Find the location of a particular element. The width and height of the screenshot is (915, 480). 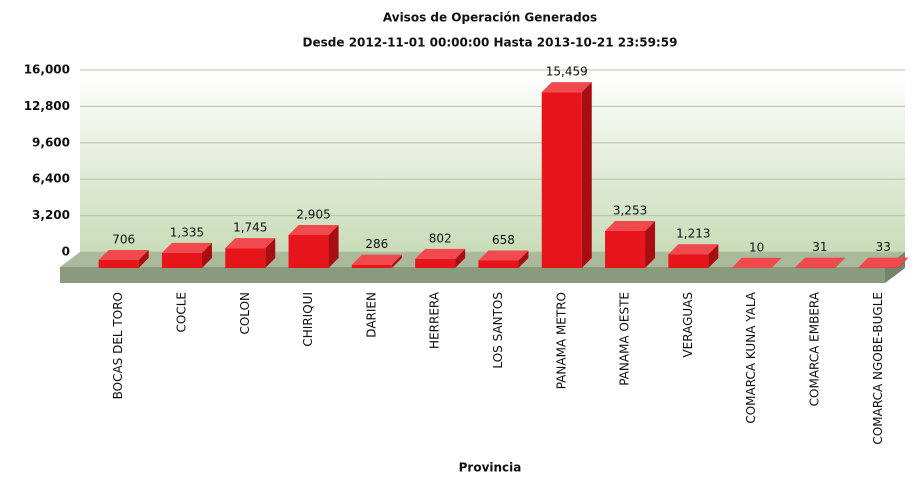

value-label: 1,335 is located at coordinates (187, 232).